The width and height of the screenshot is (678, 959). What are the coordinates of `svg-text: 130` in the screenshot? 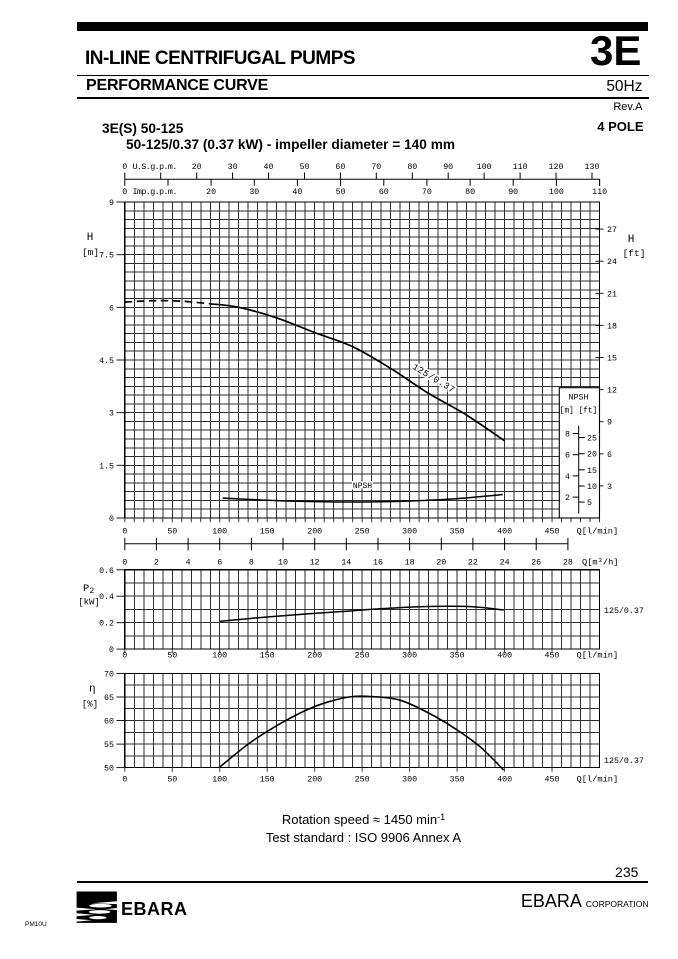 It's located at (592, 167).